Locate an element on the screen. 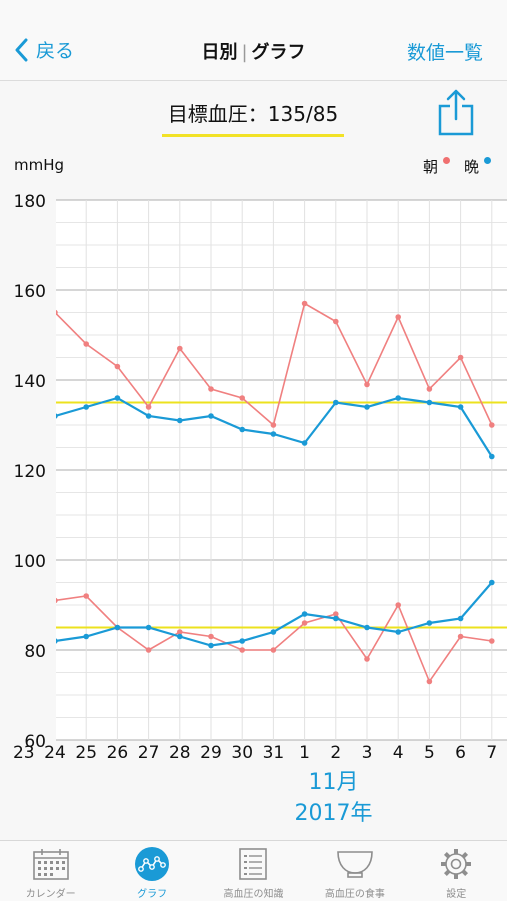 Image resolution: width=507 pixels, height=901 pixels. calendar-icon is located at coordinates (50, 864).